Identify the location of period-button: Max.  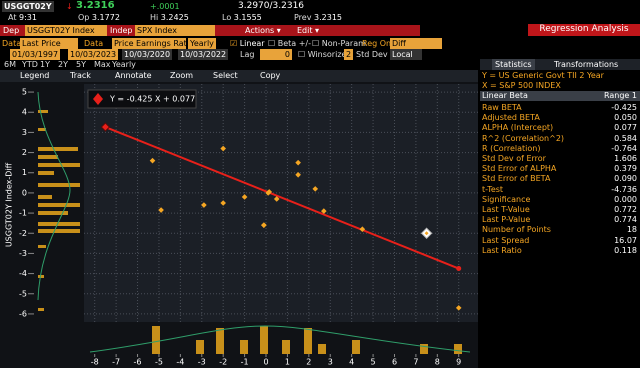
(102, 64).